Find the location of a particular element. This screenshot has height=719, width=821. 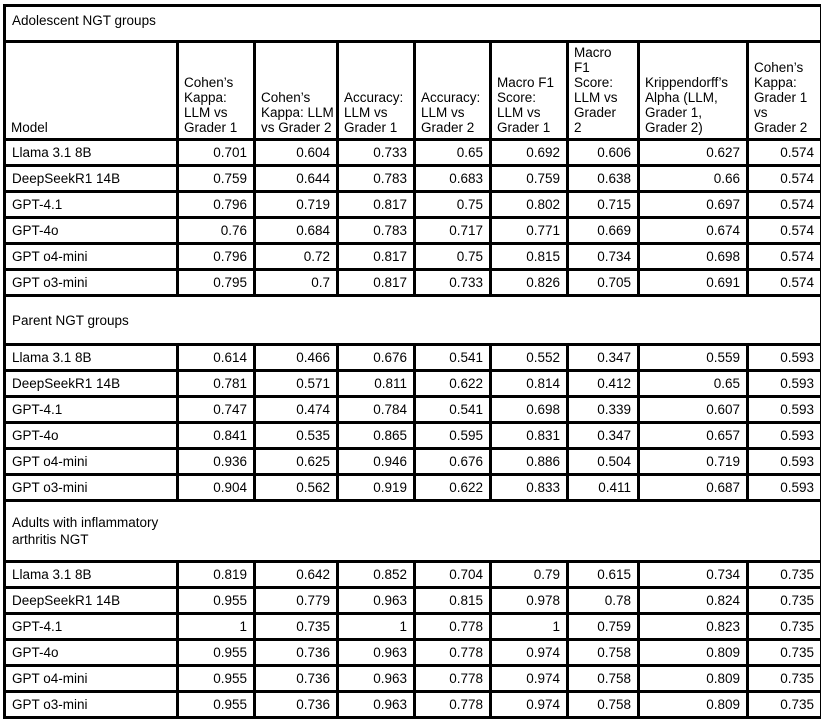

value-cell: 0.474 is located at coordinates (296, 410).